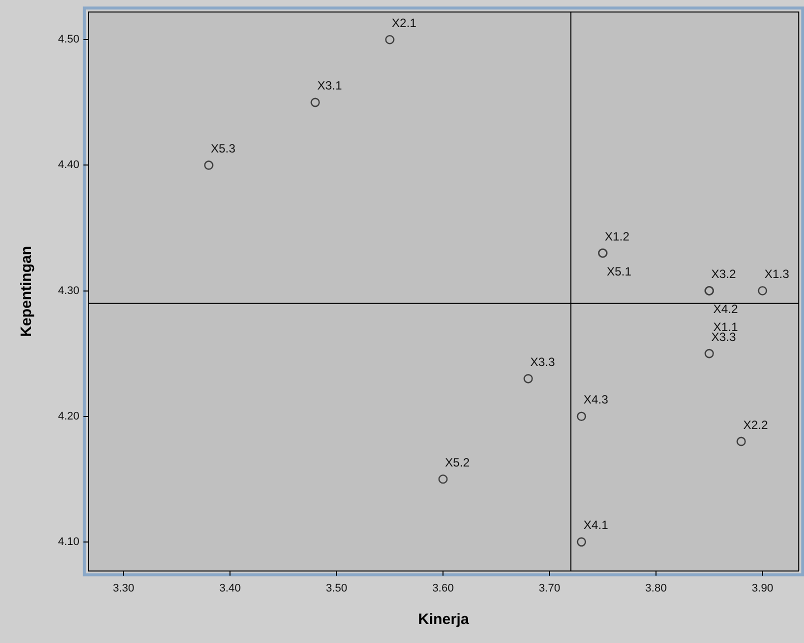 The width and height of the screenshot is (804, 643). What do you see at coordinates (444, 619) in the screenshot?
I see `x-axis-title: Kinerja` at bounding box center [444, 619].